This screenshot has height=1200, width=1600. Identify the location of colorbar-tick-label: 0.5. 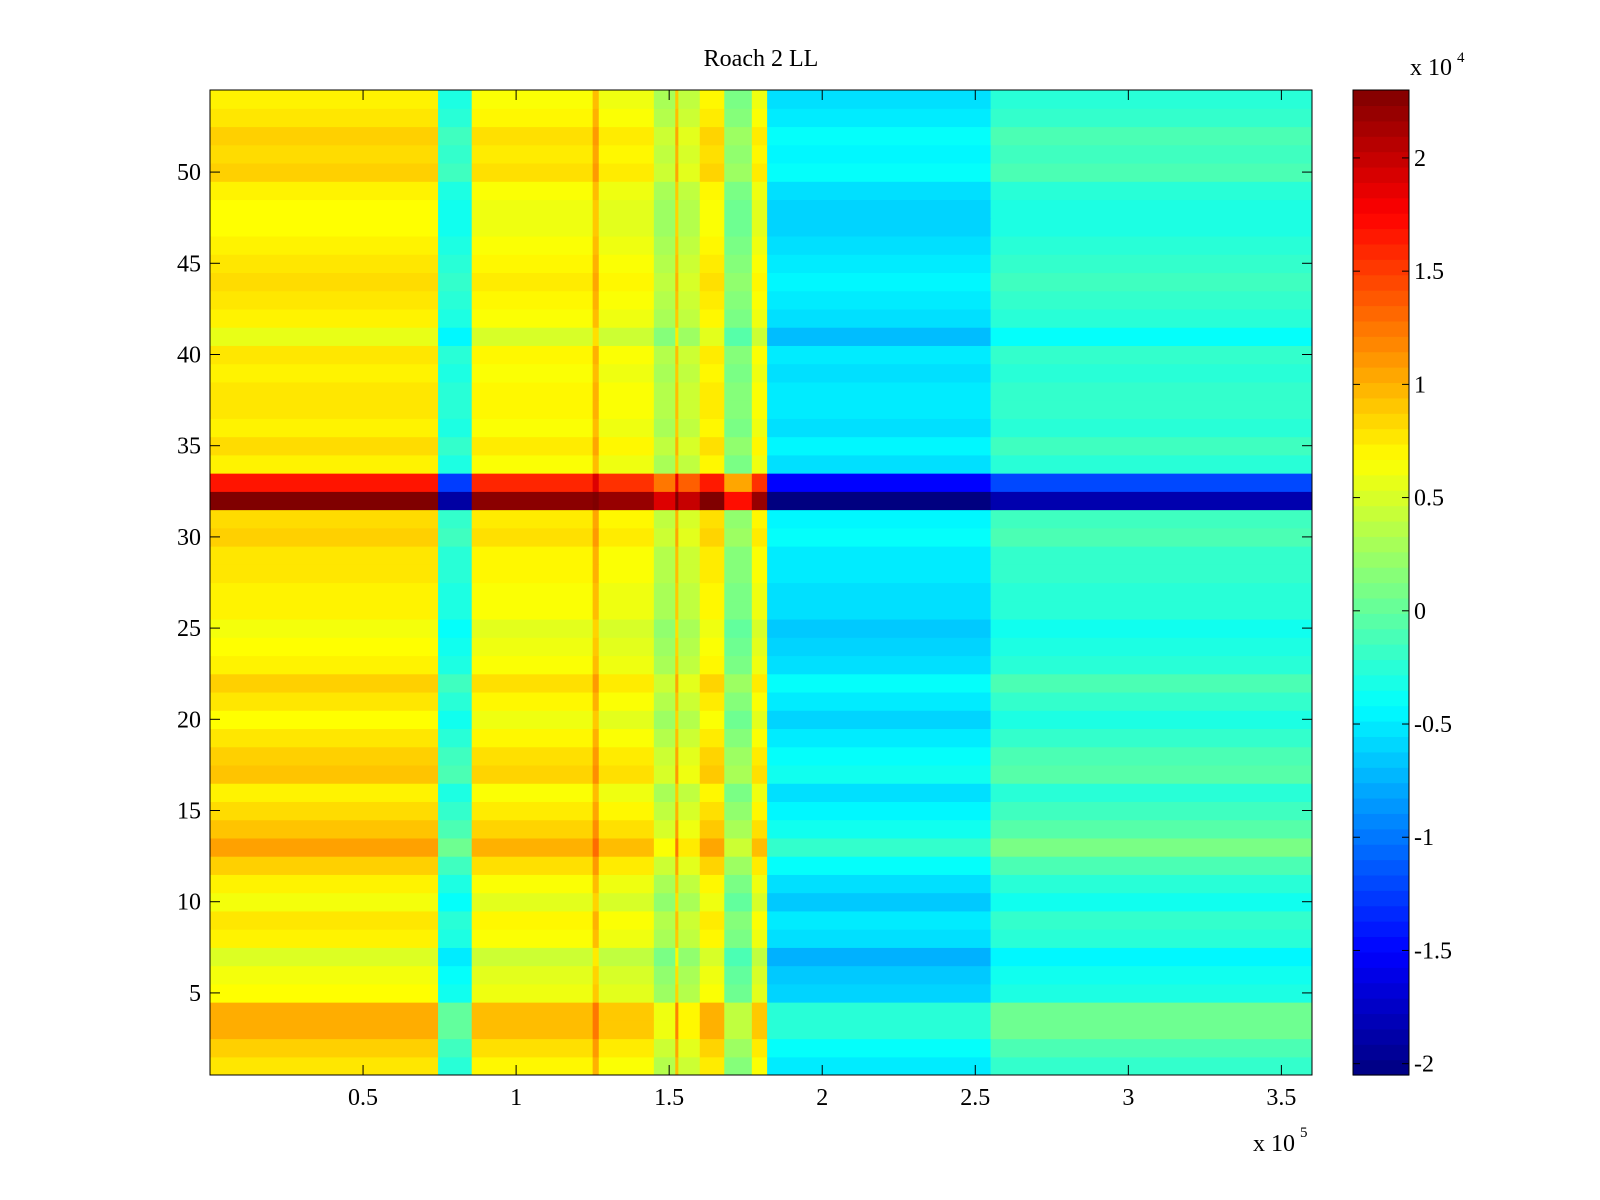
(1429, 499).